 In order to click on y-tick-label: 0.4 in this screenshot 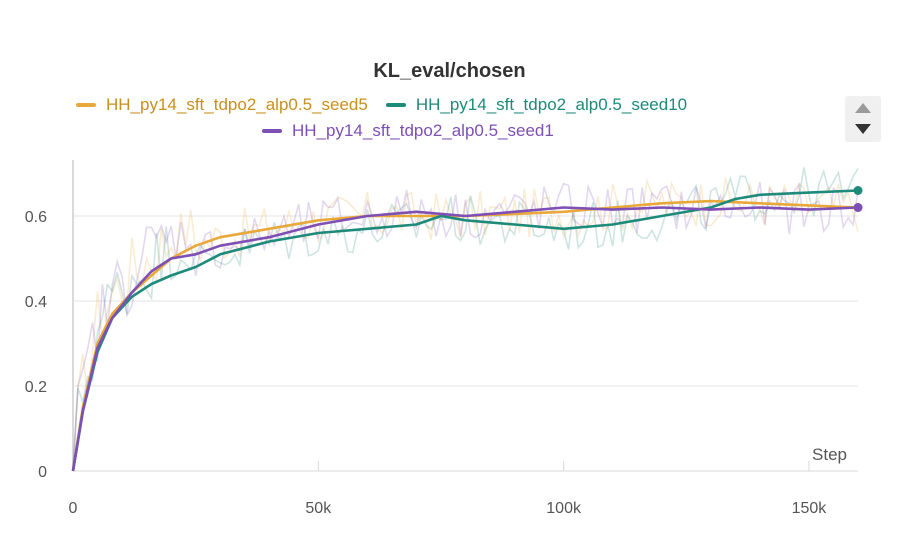, I will do `click(36, 302)`.